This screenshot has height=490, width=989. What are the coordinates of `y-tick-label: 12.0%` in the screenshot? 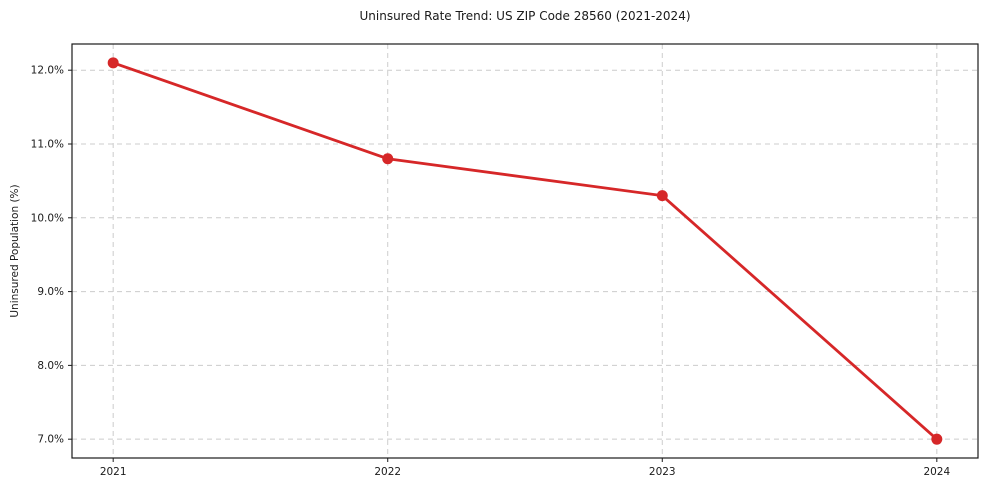 It's located at (47, 71).